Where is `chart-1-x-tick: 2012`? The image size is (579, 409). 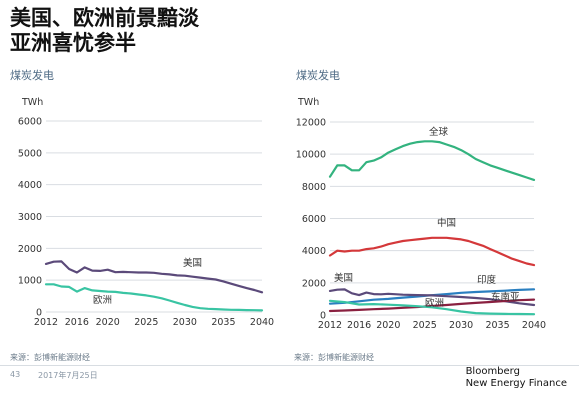 chart-1-x-tick: 2012 is located at coordinates (46, 322).